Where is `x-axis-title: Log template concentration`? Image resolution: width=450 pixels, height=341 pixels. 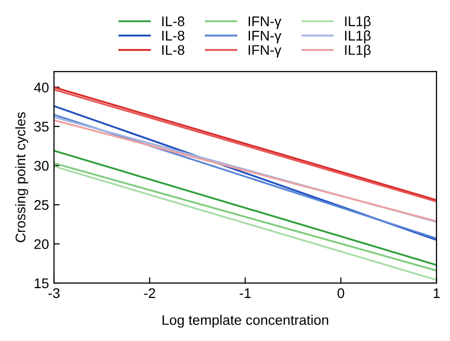 x-axis-title: Log template concentration is located at coordinates (245, 321).